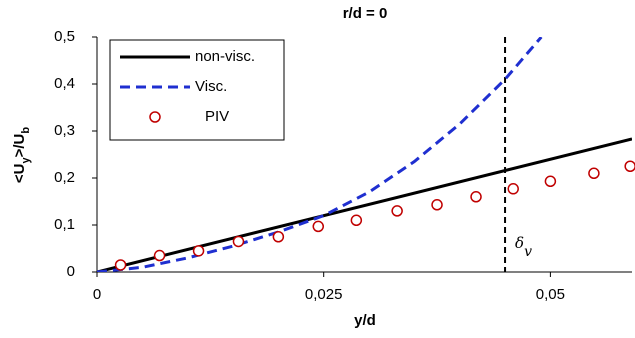 Image resolution: width=635 pixels, height=338 pixels. Describe the element at coordinates (225, 56) in the screenshot. I see `legend-label: non-visc.` at that location.